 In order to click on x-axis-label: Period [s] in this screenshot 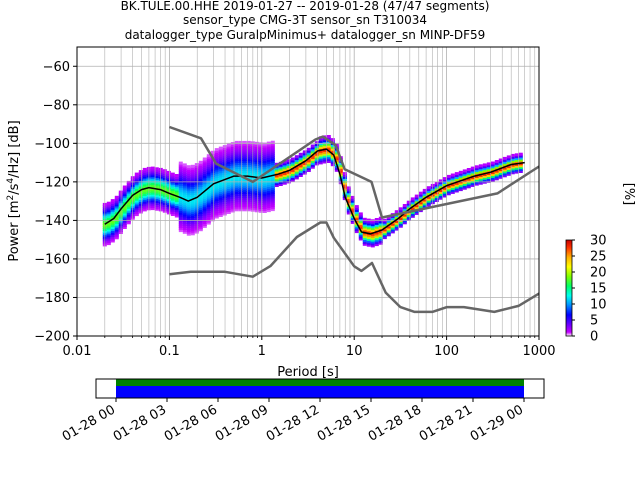, I will do `click(308, 372)`.